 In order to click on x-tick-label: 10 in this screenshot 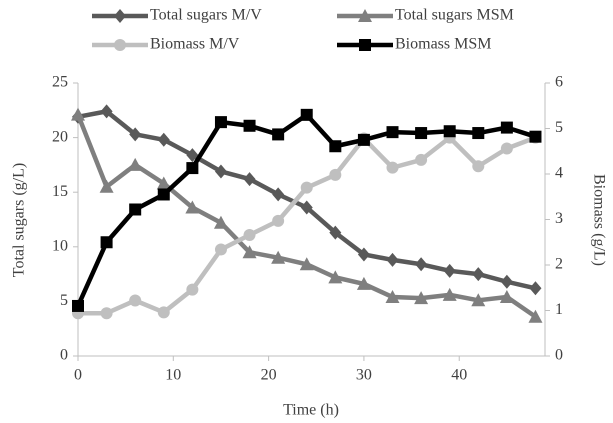, I will do `click(173, 375)`.